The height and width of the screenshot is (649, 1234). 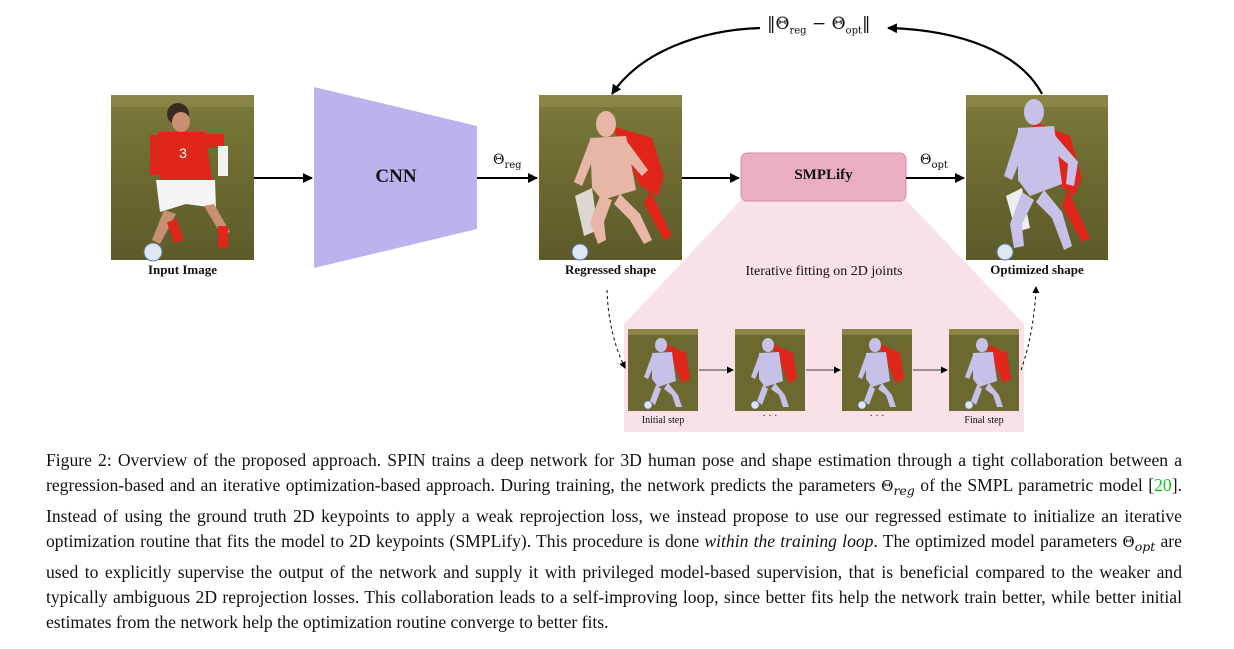 What do you see at coordinates (887, 486) in the screenshot?
I see `caption-theta-reg-symbol: Θ` at bounding box center [887, 486].